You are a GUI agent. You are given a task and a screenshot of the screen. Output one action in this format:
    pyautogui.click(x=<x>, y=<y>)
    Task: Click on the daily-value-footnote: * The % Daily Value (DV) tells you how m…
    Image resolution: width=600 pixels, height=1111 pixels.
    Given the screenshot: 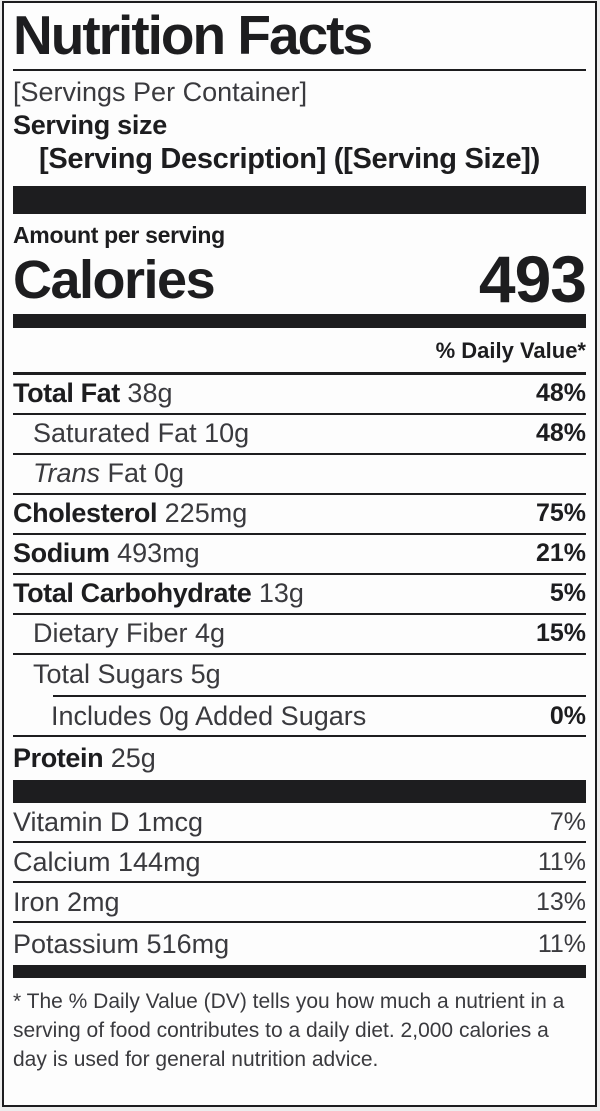 What is the action you would take?
    pyautogui.click(x=289, y=1031)
    